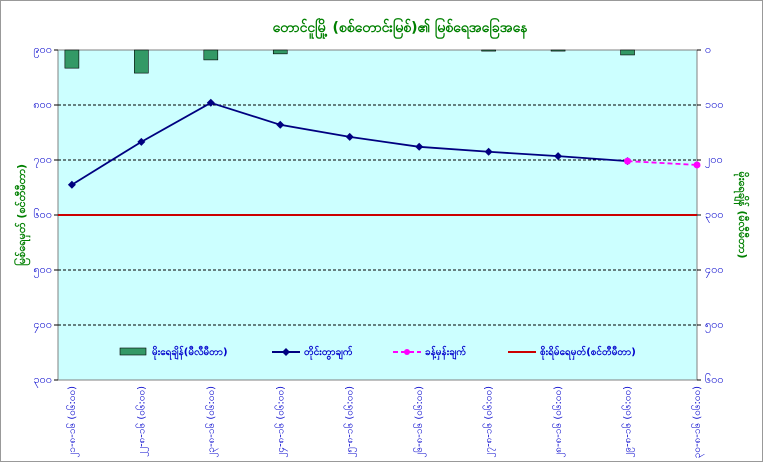  What do you see at coordinates (708, 49) in the screenshot?
I see `y2-tick-label: ၀` at bounding box center [708, 49].